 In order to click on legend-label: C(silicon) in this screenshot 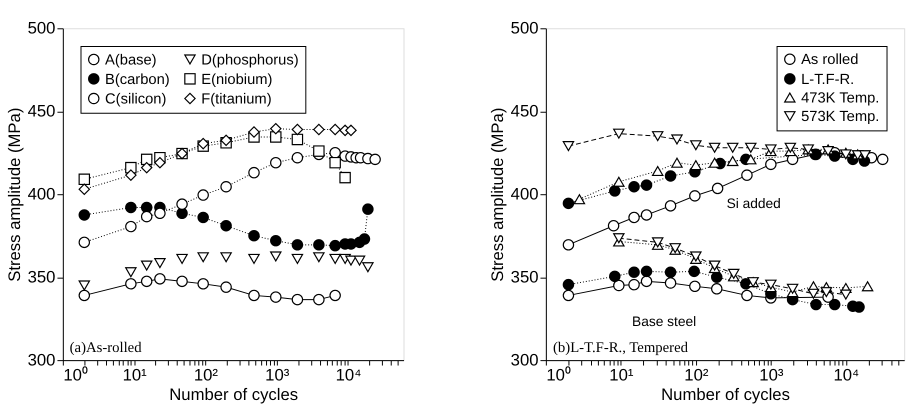, I will do `click(135, 99)`.